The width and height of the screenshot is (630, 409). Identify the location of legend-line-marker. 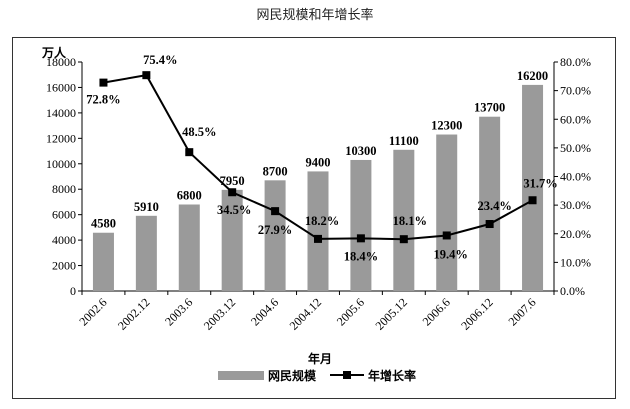
(347, 375).